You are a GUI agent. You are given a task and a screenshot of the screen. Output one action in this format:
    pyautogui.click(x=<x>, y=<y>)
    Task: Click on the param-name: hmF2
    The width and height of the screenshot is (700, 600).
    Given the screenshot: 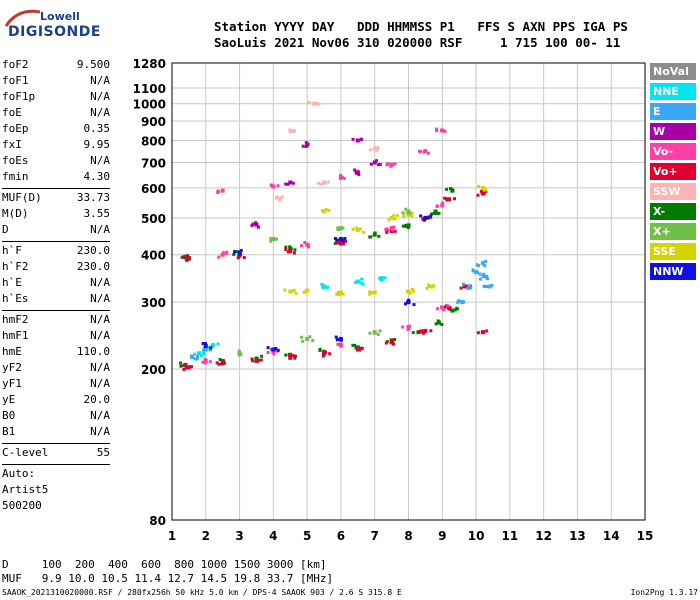 What is the action you would take?
    pyautogui.click(x=15, y=319)
    